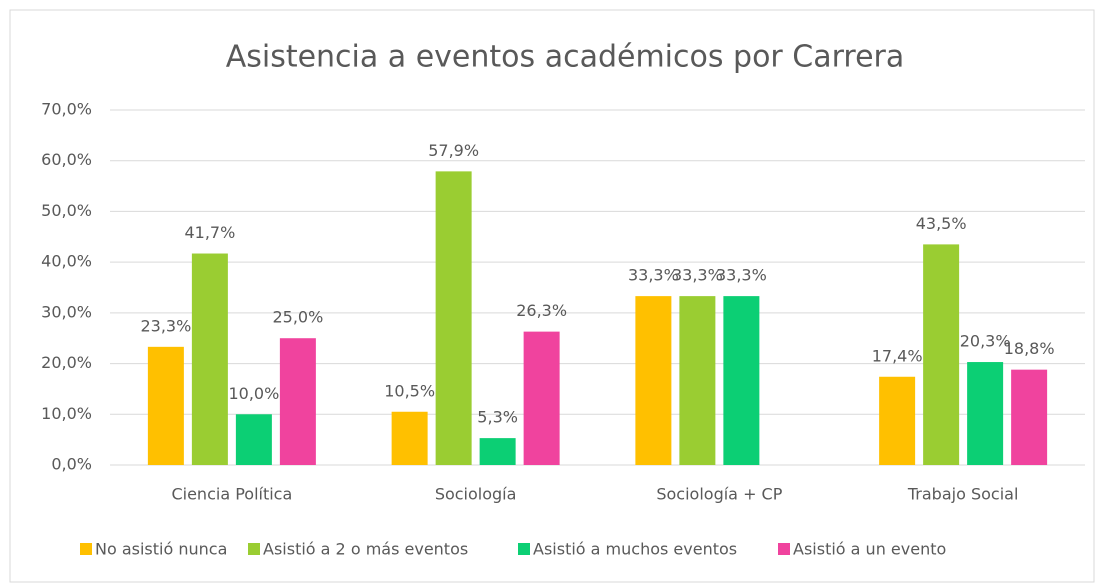 The width and height of the screenshot is (1099, 583). What do you see at coordinates (497, 417) in the screenshot?
I see `data-label: 5,3%` at bounding box center [497, 417].